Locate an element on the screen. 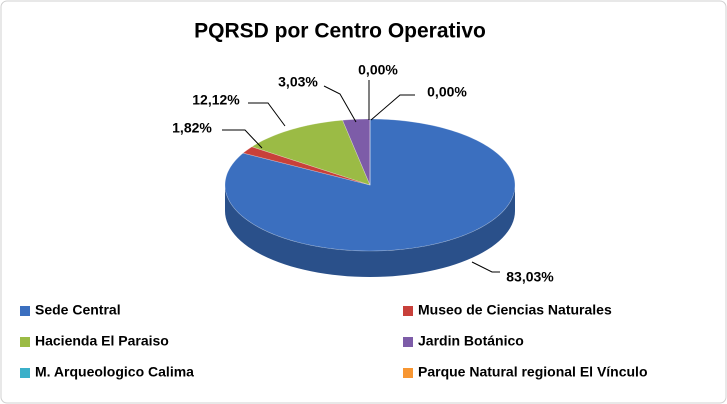  data-label: 3,03% is located at coordinates (298, 82).